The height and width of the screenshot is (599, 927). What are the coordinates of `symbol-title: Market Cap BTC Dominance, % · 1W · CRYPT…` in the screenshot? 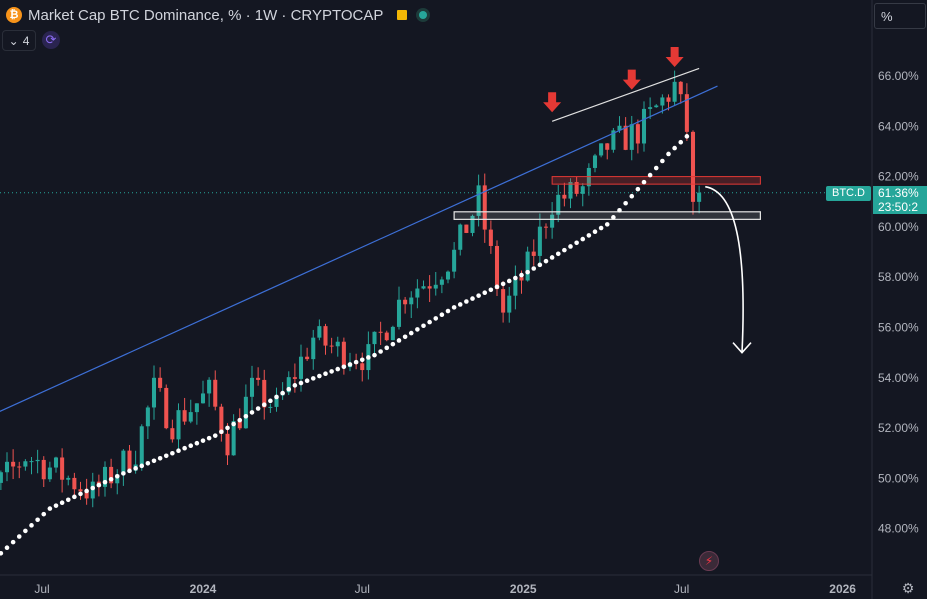 It's located at (206, 15).